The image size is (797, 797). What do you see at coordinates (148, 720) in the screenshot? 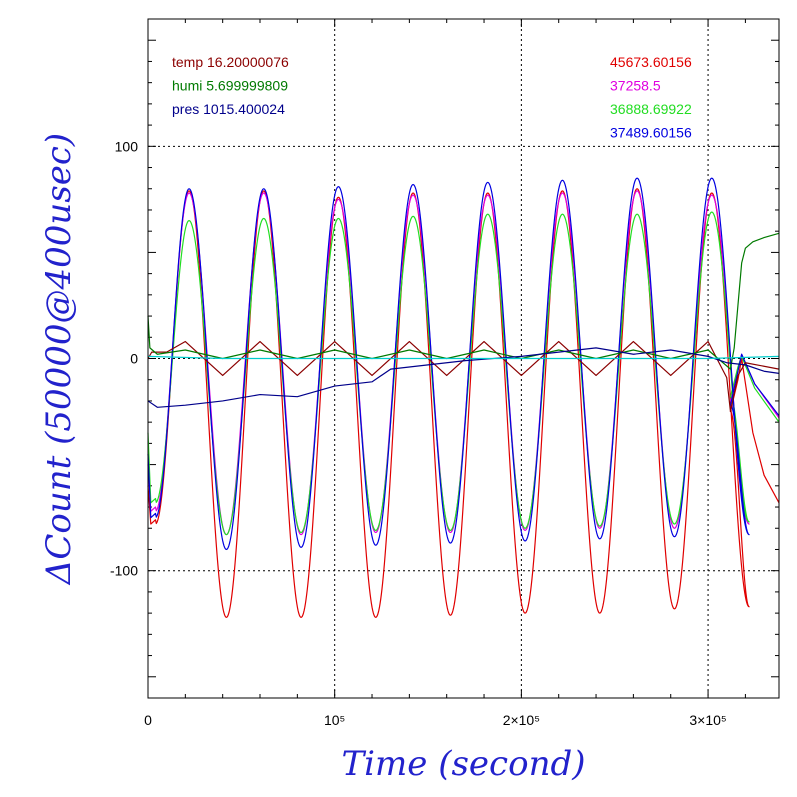
I see `x-tick-label: 0` at bounding box center [148, 720].